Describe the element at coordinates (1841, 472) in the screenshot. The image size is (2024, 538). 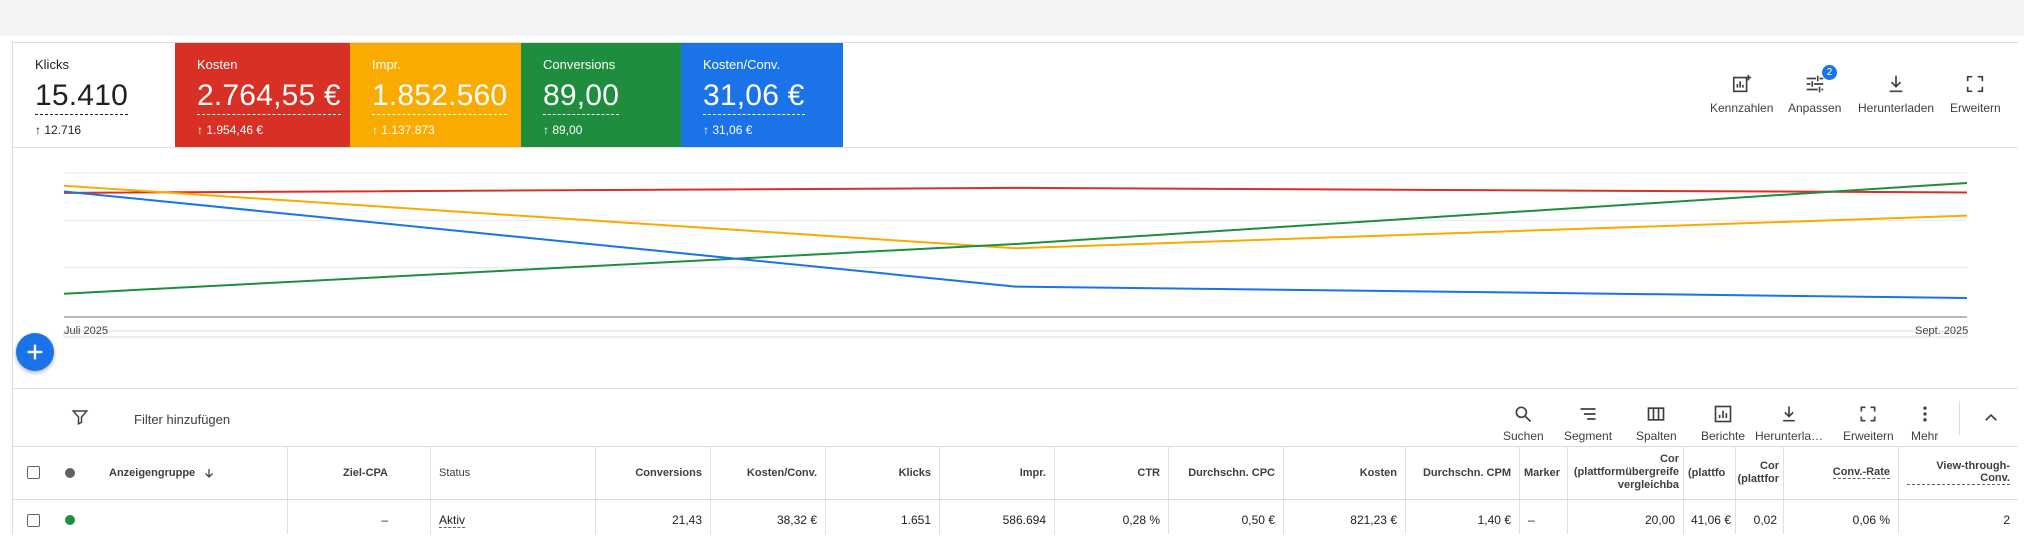
I see `header-conversion-rate: Conv.-Rate` at that location.